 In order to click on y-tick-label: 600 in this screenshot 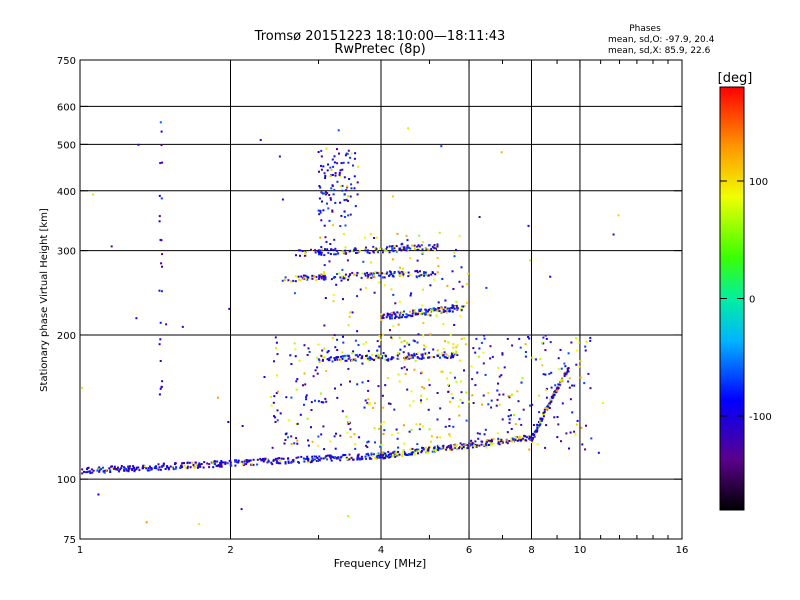, I will do `click(66, 107)`.